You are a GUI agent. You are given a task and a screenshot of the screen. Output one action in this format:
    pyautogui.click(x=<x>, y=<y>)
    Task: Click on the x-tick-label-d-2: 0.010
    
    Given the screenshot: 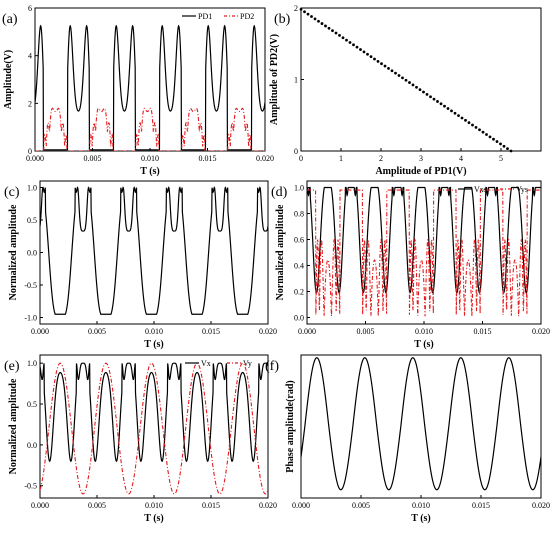 What is the action you would take?
    pyautogui.click(x=424, y=331)
    